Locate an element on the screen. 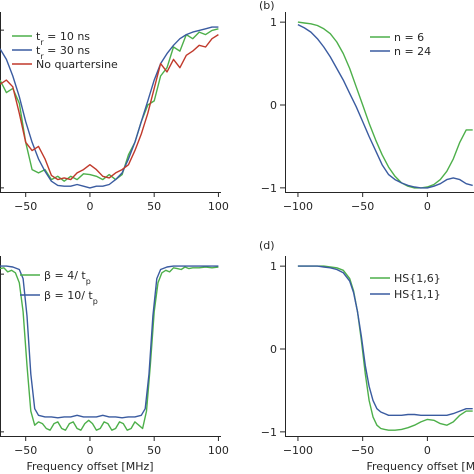  legend-label: β = 4/ tp is located at coordinates (67, 277).